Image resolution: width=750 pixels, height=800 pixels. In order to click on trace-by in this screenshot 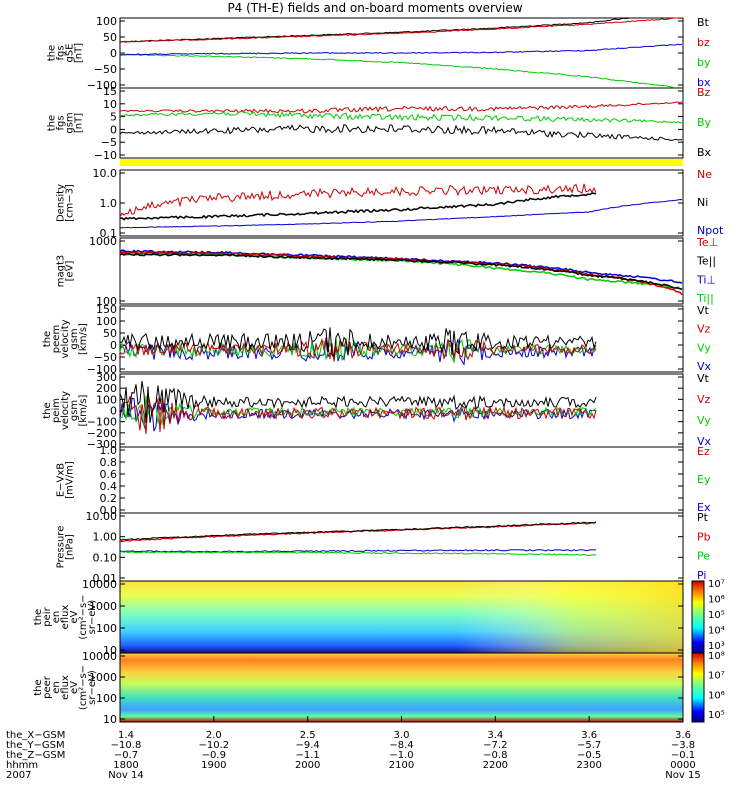, I will do `click(401, 71)`.